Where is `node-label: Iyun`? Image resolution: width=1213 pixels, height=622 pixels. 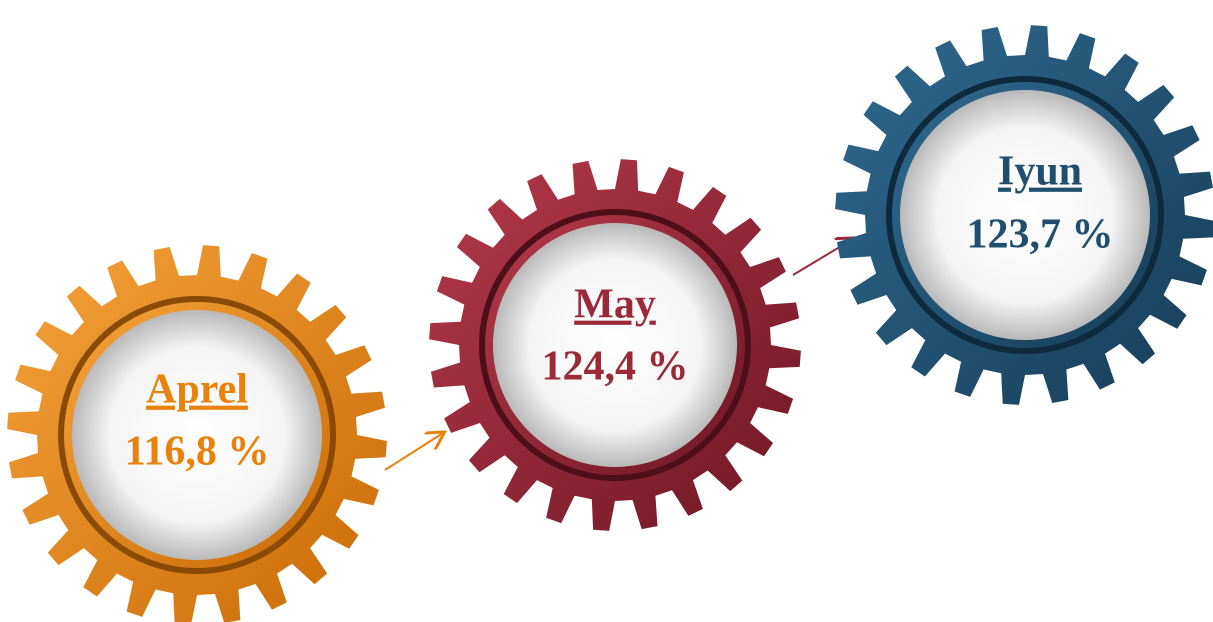
node-label: Iyun is located at coordinates (1040, 172).